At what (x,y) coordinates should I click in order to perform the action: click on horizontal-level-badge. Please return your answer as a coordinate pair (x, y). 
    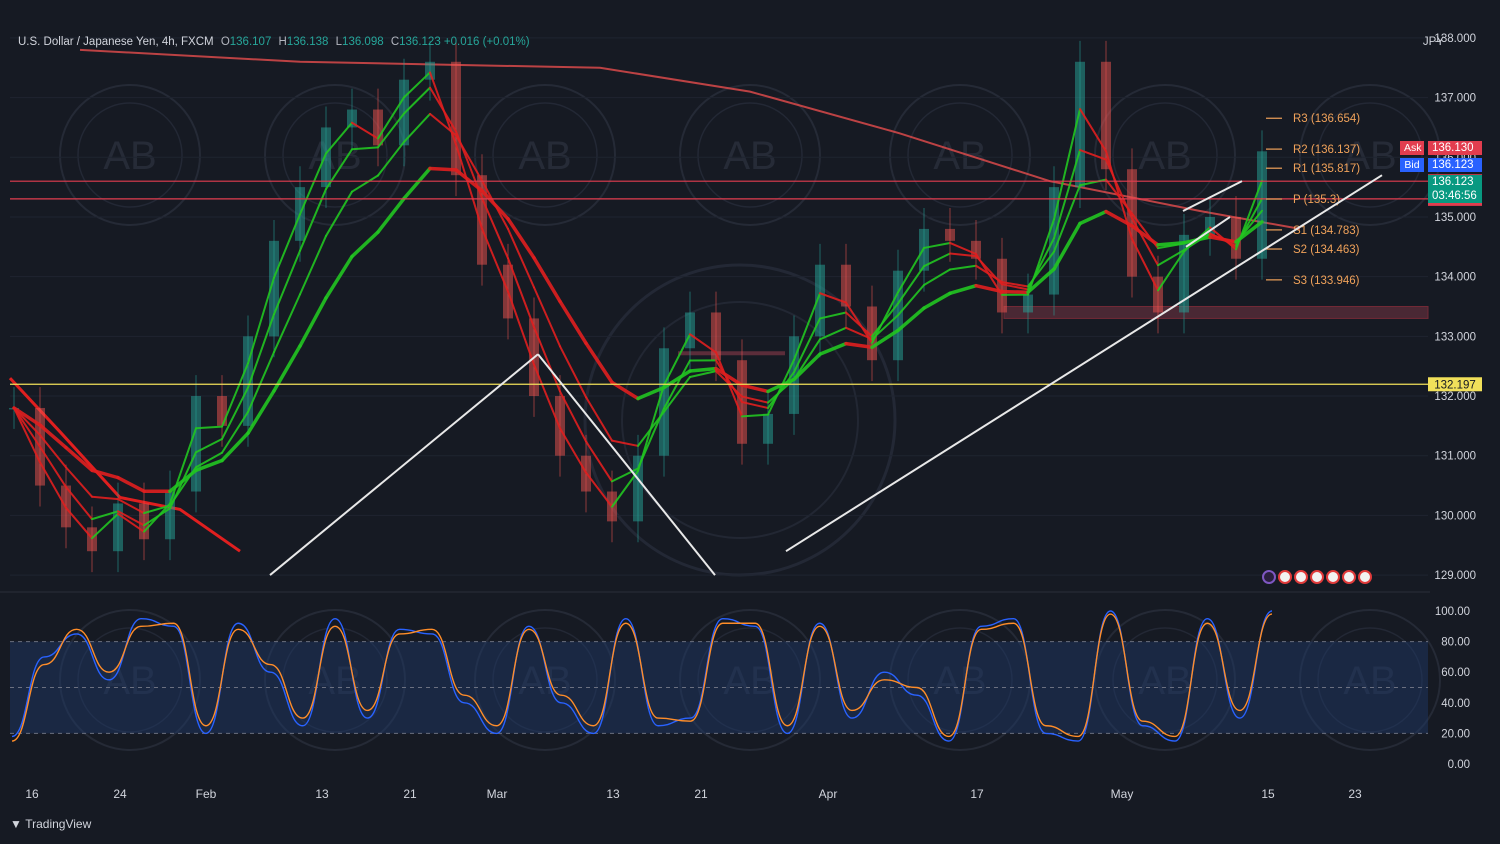
    Looking at the image, I should click on (1455, 384).